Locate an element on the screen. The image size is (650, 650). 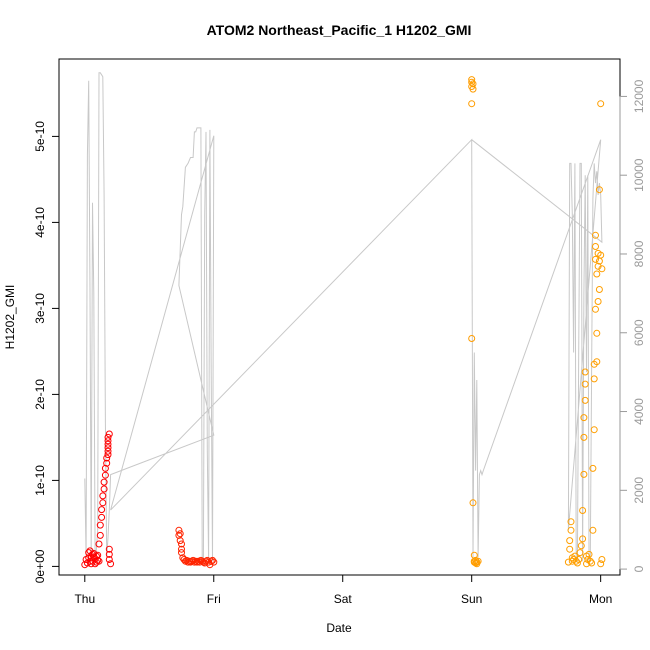
y2-tick-label: 6000 is located at coordinates (639, 332).